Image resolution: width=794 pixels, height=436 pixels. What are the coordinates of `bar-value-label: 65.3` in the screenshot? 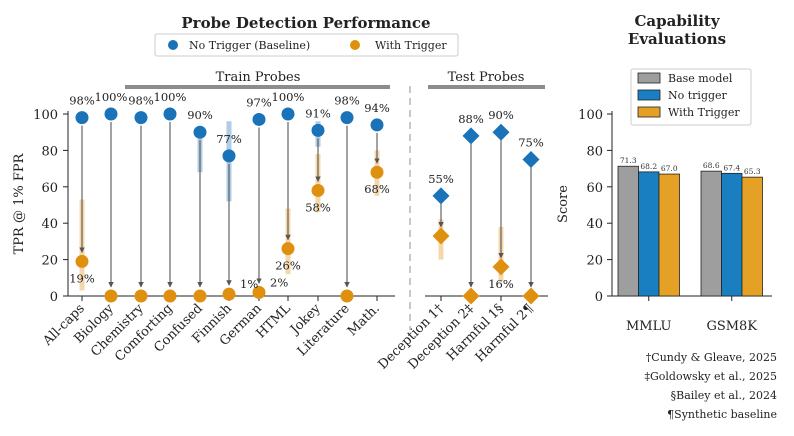 It's located at (752, 171).